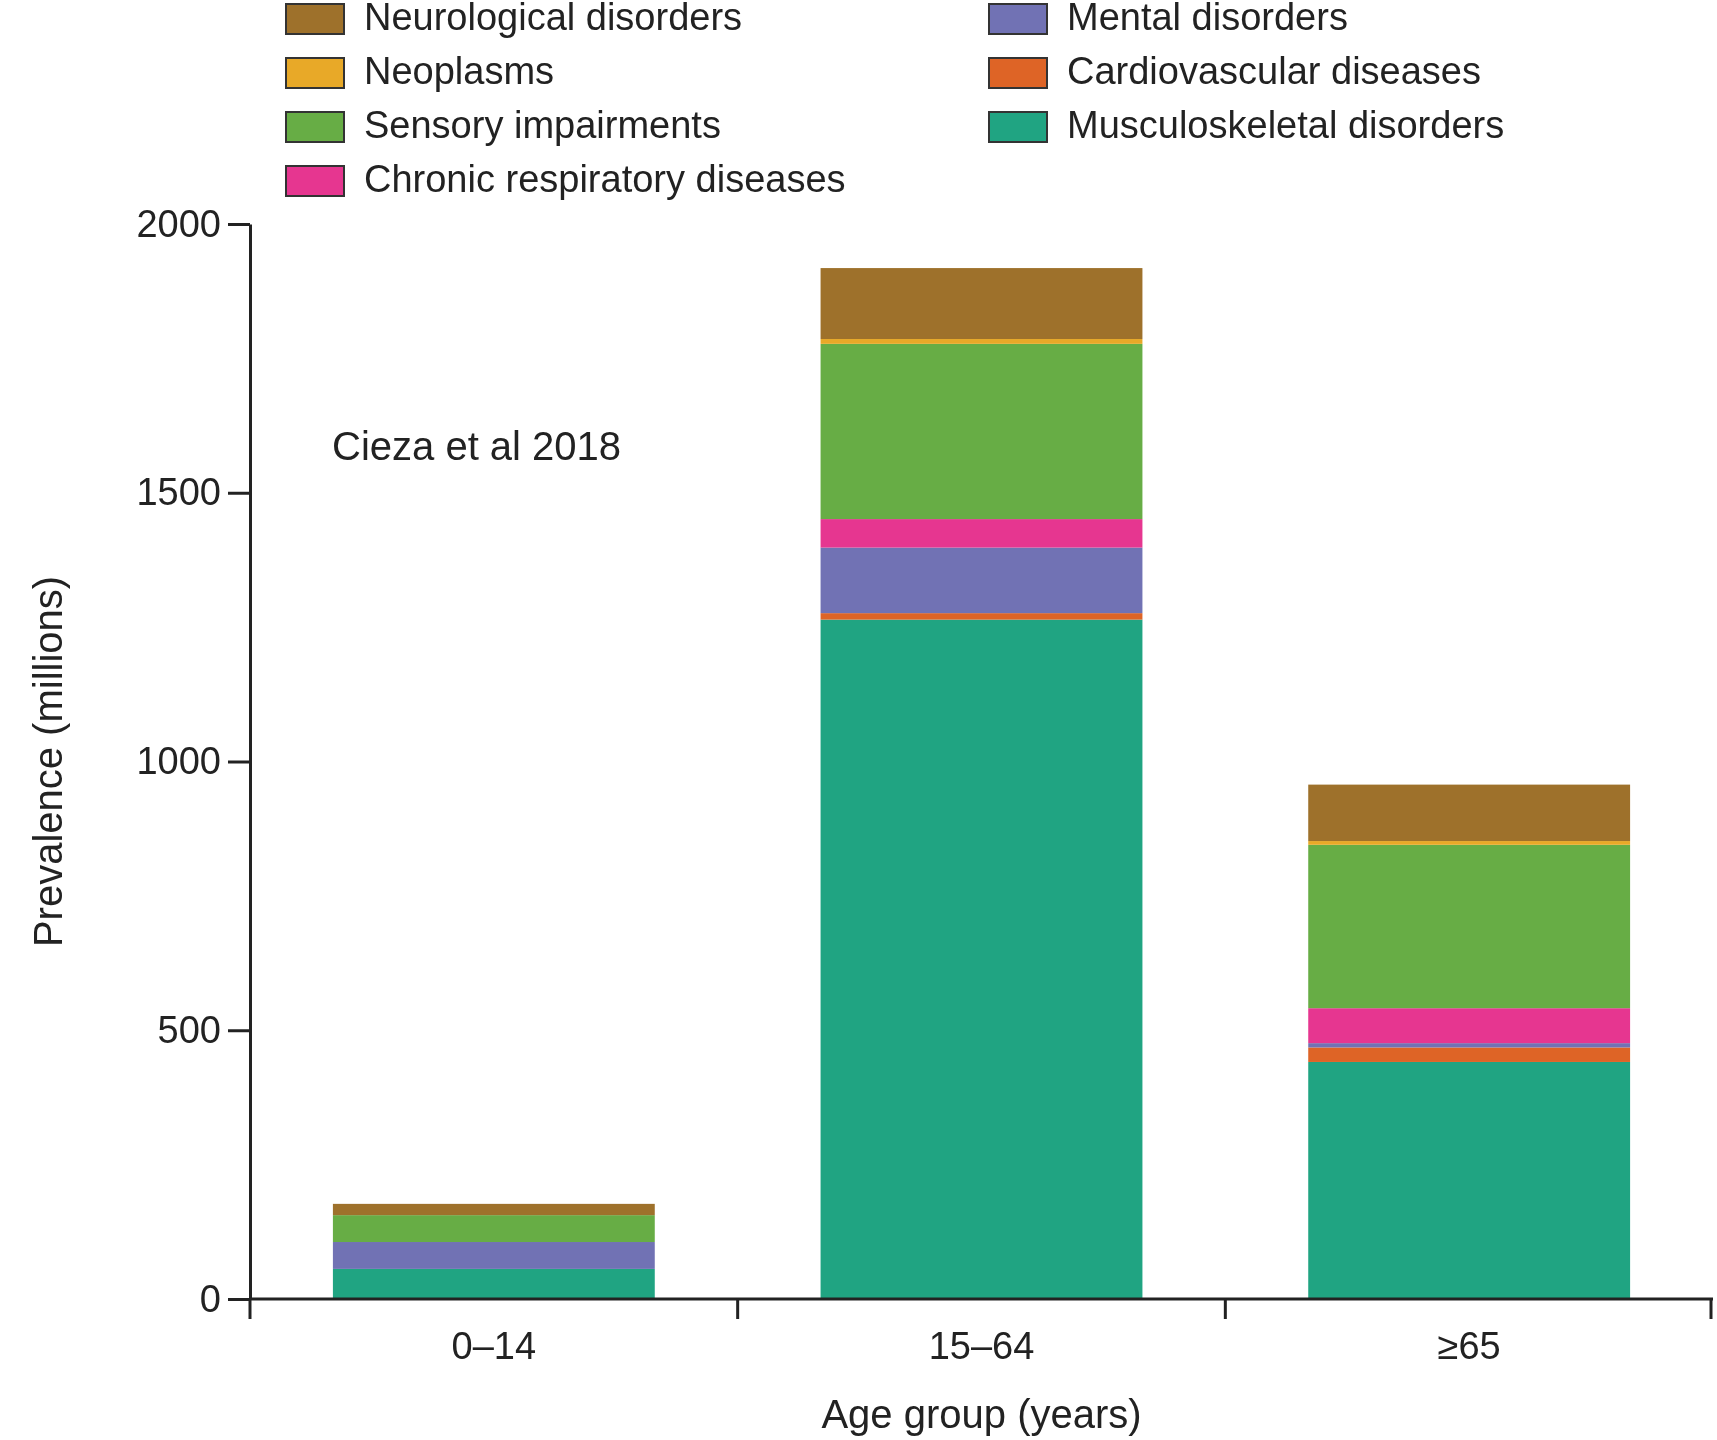 Image resolution: width=1717 pixels, height=1440 pixels. What do you see at coordinates (477, 446) in the screenshot?
I see `annotation: Cieza et al 2018` at bounding box center [477, 446].